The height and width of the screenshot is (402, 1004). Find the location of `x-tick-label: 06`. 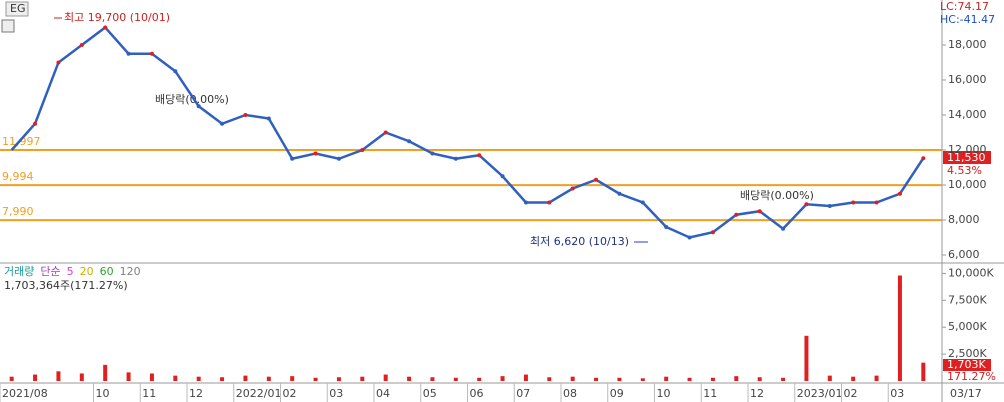

x-tick-label: 06 is located at coordinates (477, 393).